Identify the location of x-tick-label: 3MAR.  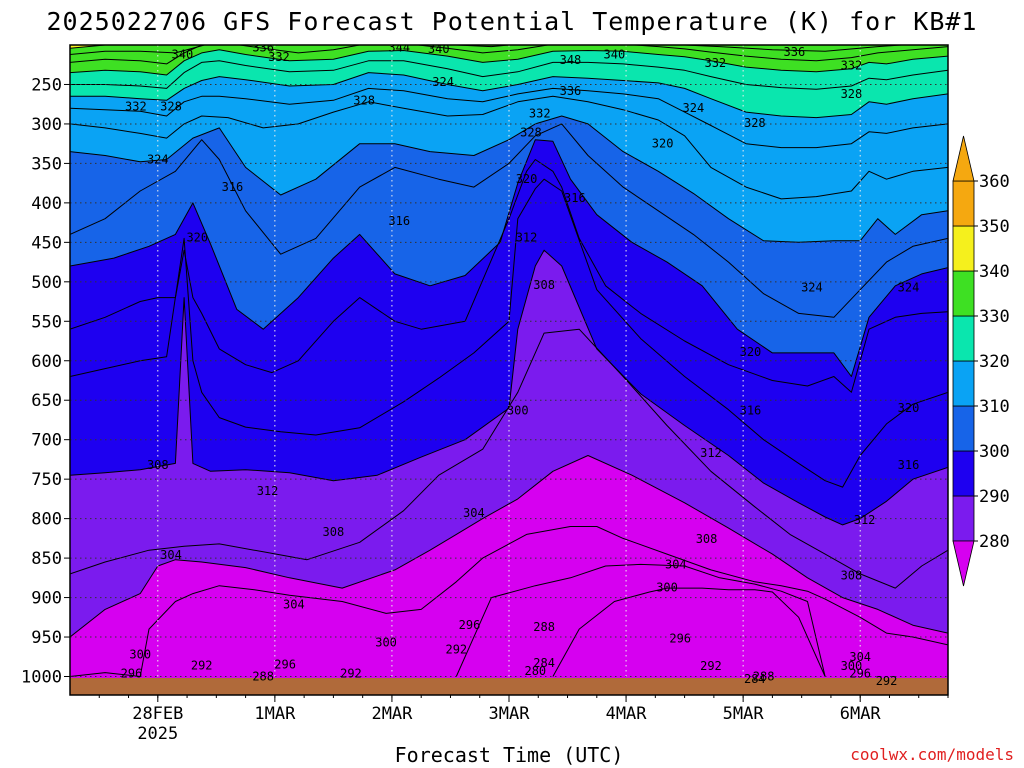
(510, 714).